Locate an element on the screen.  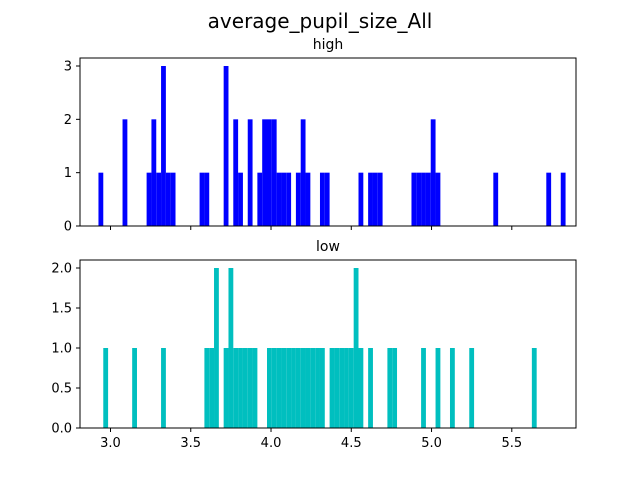
subplot-title-low: low is located at coordinates (328, 247).